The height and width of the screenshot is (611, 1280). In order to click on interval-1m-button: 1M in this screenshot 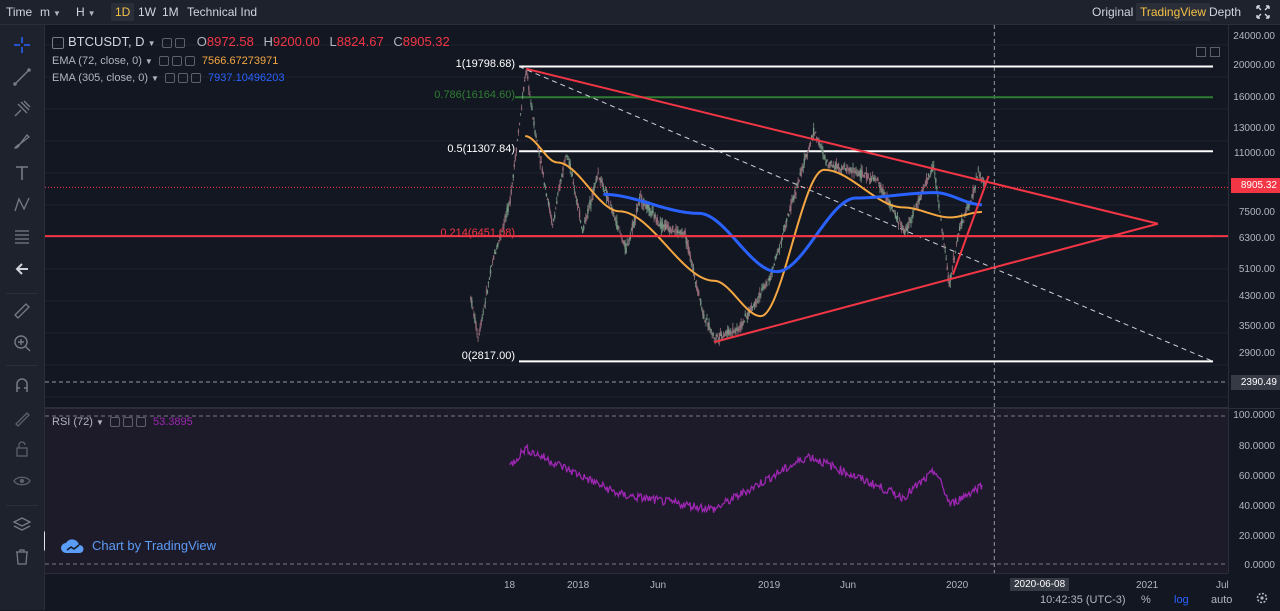, I will do `click(170, 12)`.